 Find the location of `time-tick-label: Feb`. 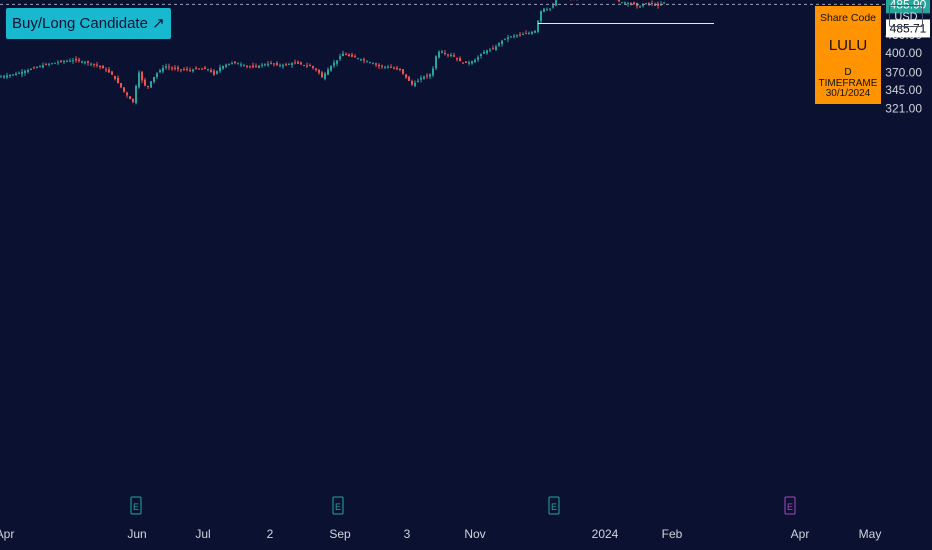

time-tick-label: Feb is located at coordinates (672, 534).